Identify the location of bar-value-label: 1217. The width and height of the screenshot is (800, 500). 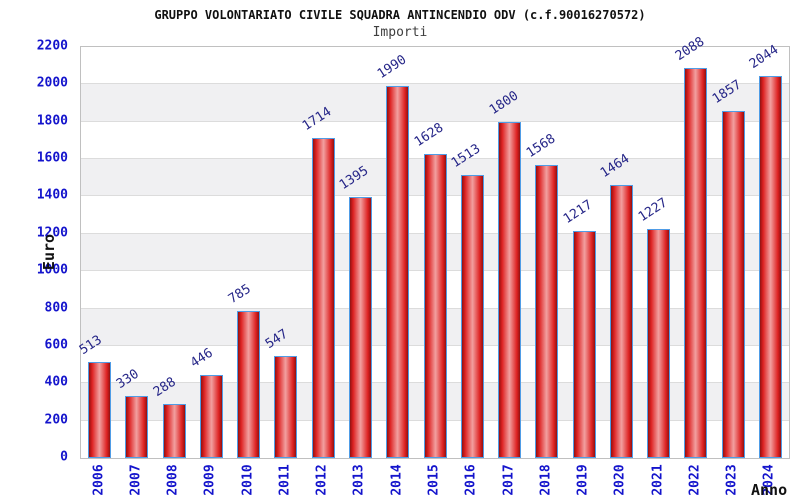
(578, 212).